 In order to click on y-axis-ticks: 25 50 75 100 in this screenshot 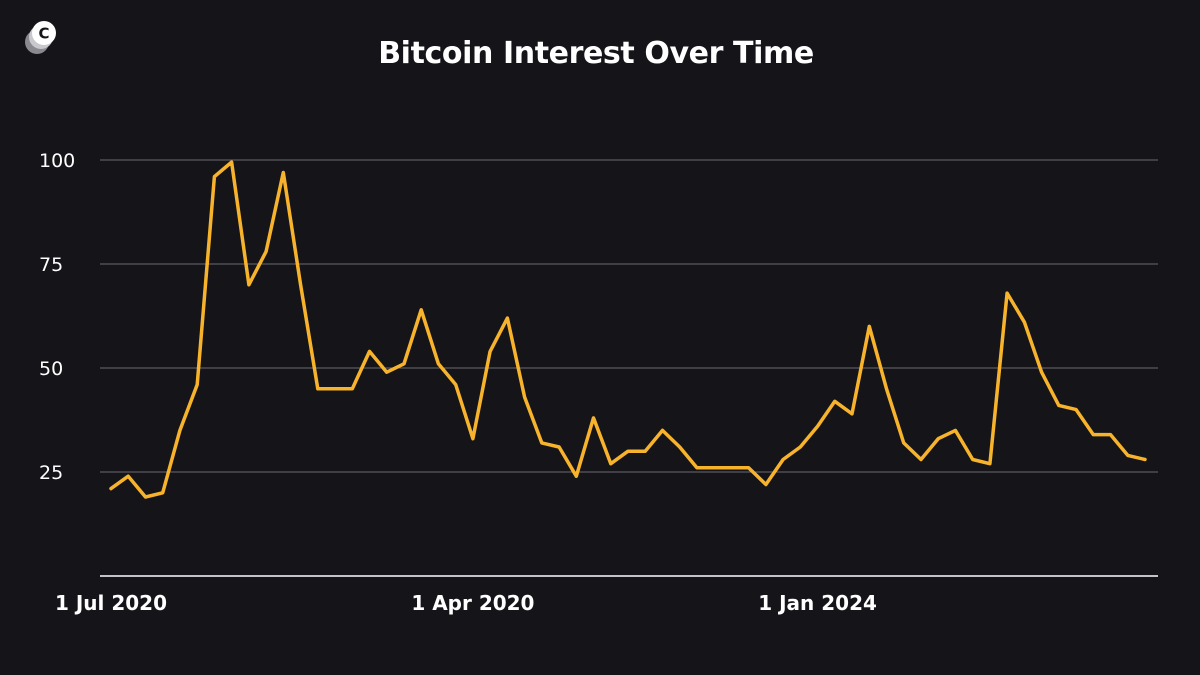, I will do `click(57, 317)`.